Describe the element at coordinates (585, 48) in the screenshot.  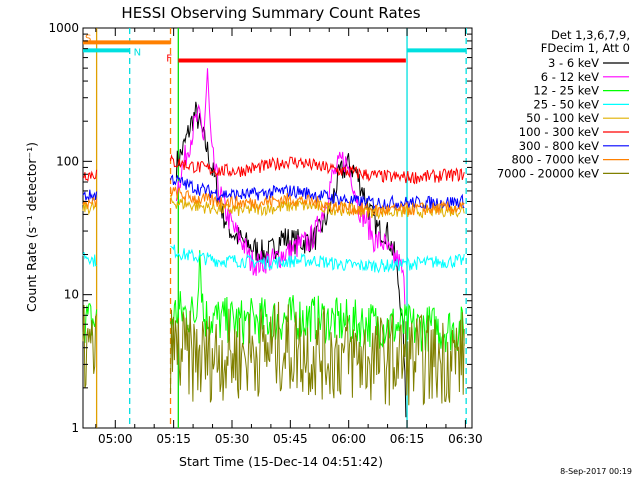
I see `legend-header-line-2: FDecim 1, Att 0` at that location.